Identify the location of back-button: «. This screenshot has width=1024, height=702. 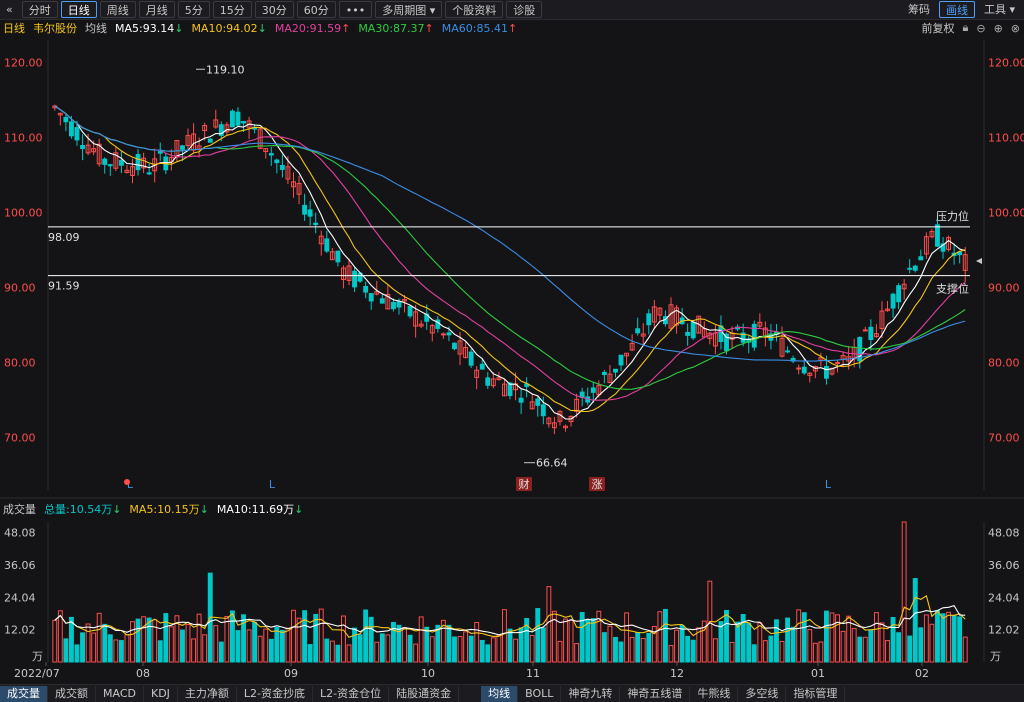
(9, 9).